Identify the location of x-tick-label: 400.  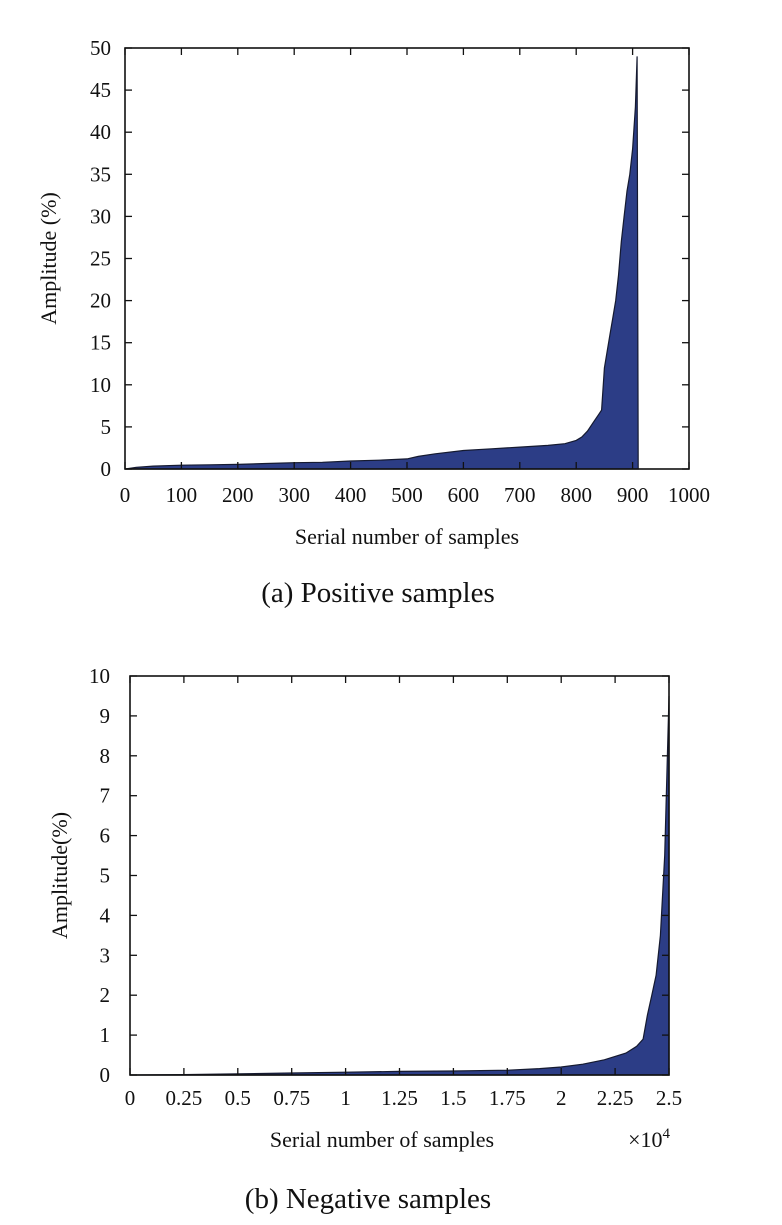
(351, 495).